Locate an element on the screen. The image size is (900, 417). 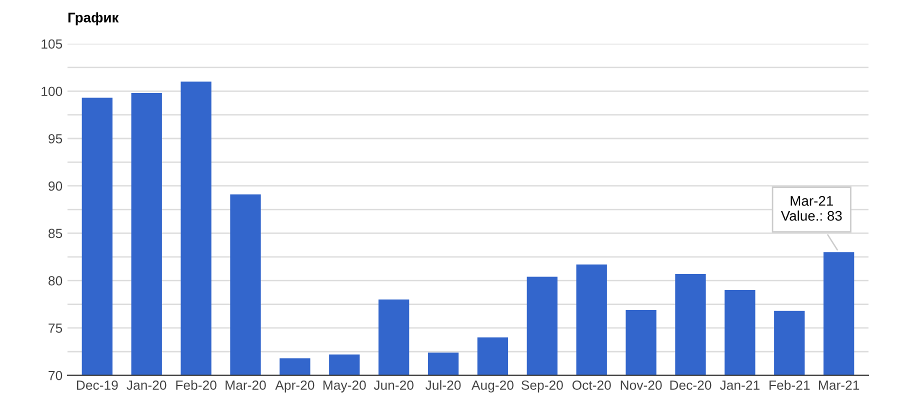
y-tick-label: 90 is located at coordinates (55, 186).